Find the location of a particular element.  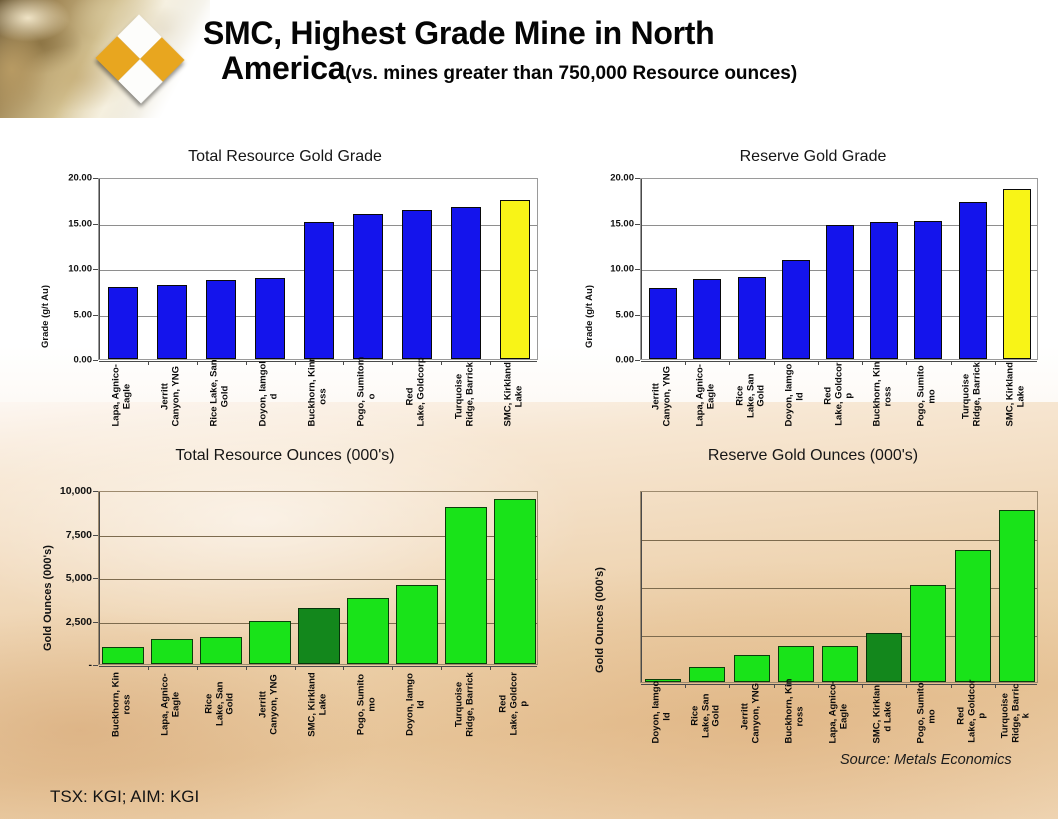

kirkland-lake-diamond-logo is located at coordinates (140, 59).